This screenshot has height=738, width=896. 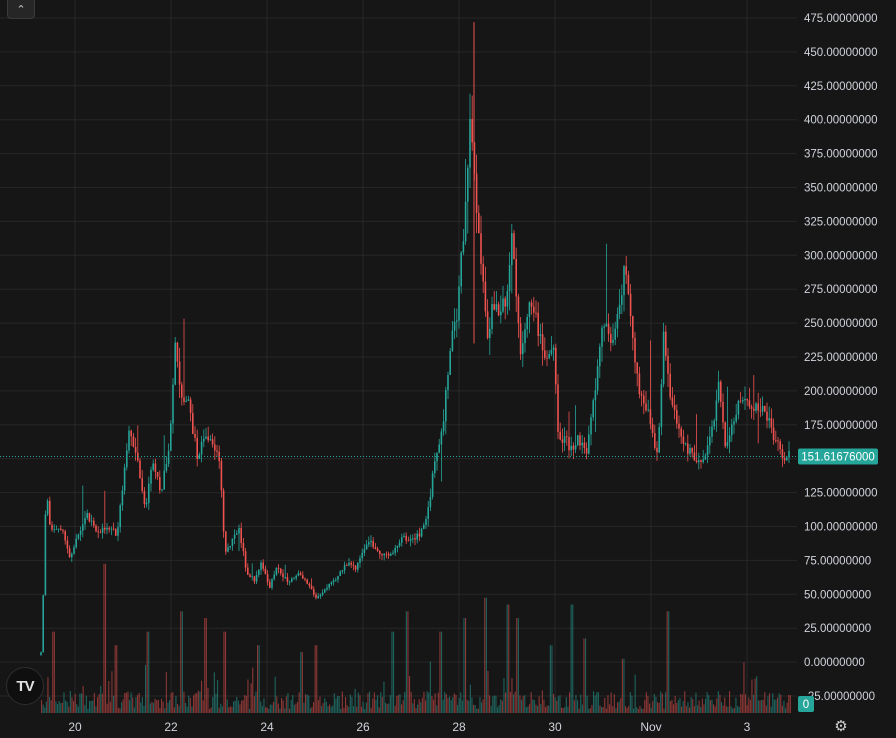 What do you see at coordinates (25, 686) in the screenshot?
I see `tradingview-logo-icon: TV` at bounding box center [25, 686].